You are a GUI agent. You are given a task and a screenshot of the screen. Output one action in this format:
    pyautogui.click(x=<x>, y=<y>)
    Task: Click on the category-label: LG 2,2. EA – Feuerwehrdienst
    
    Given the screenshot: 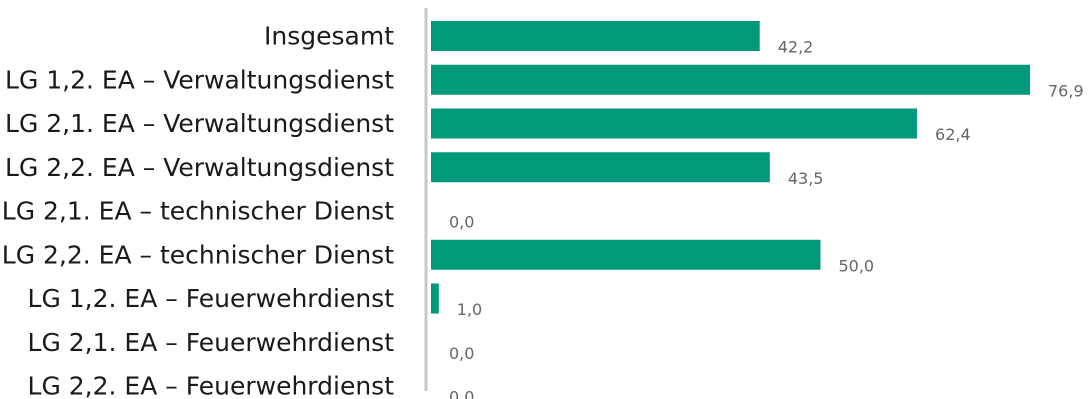 What is the action you would take?
    pyautogui.click(x=211, y=385)
    